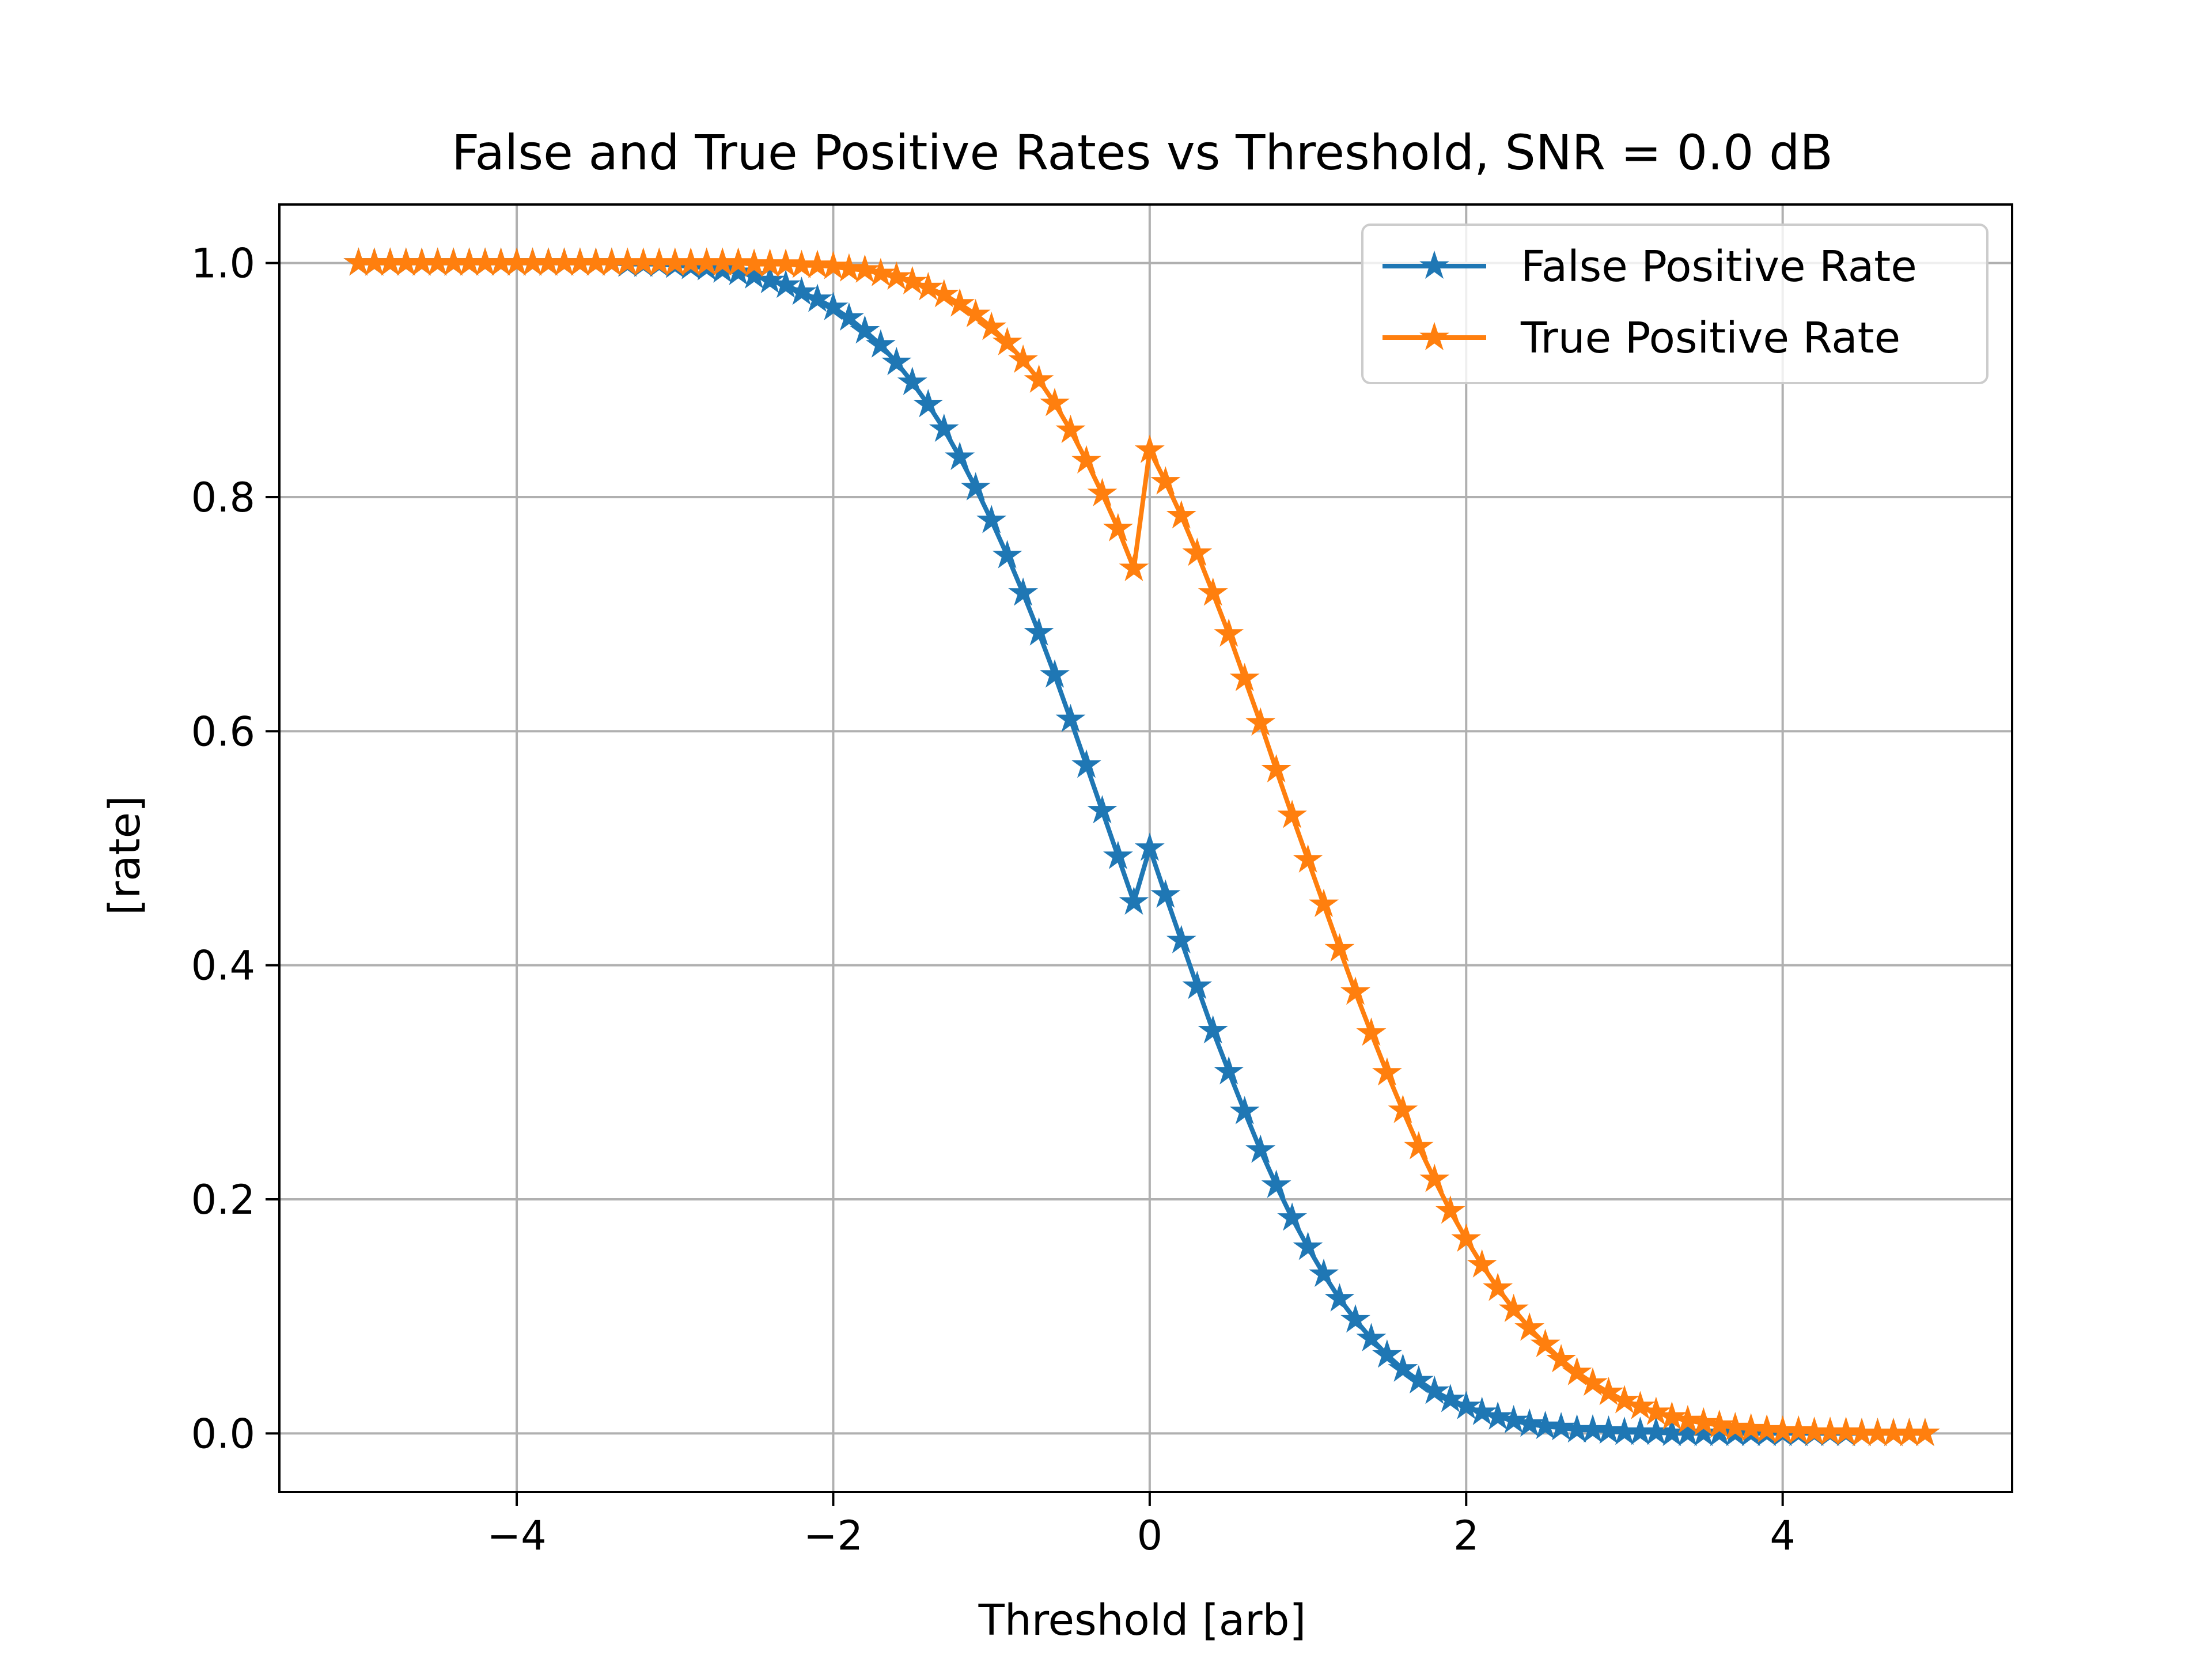 The height and width of the screenshot is (1659, 2212). What do you see at coordinates (833, 1535) in the screenshot?
I see `x-tick-label: −2` at bounding box center [833, 1535].